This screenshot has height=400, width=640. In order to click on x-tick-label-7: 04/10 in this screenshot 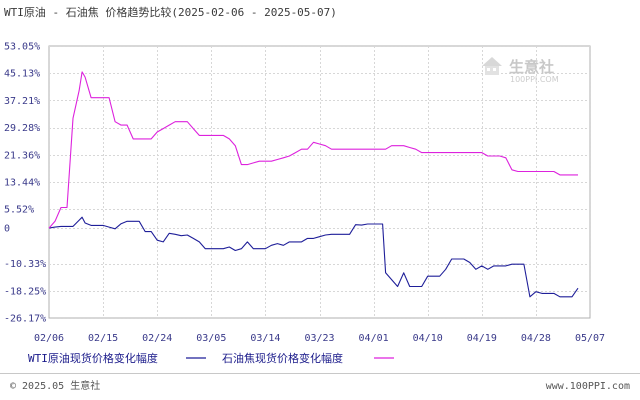, I will do `click(428, 338)`.